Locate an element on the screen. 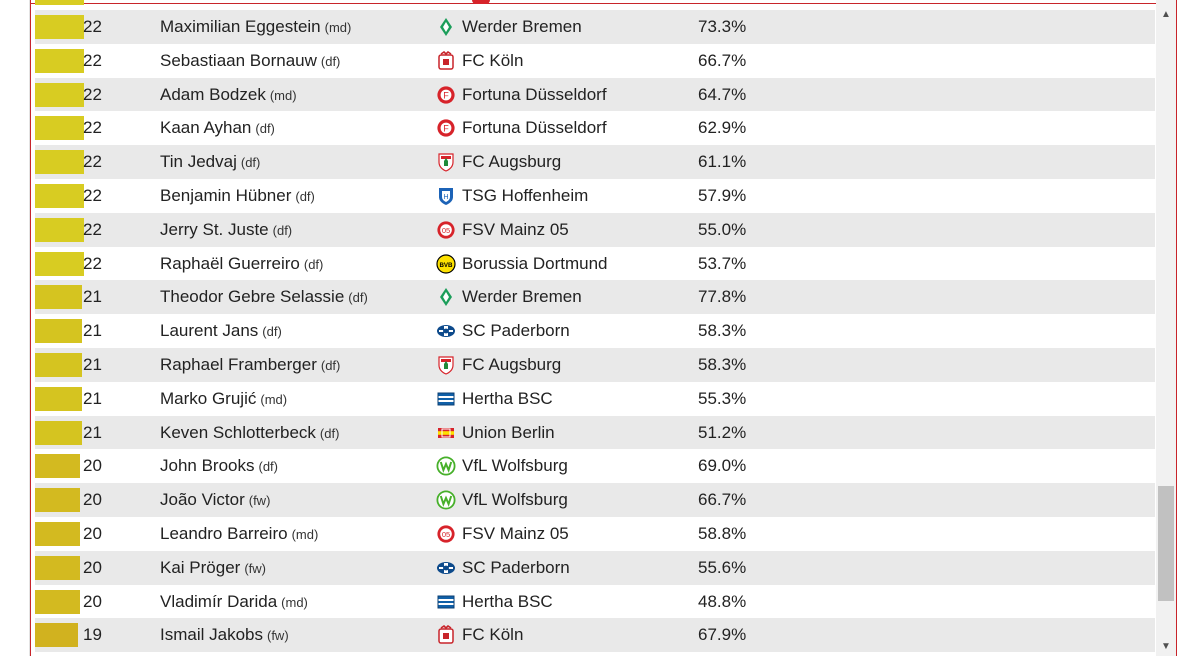 The width and height of the screenshot is (1204, 656). club-name: Werder Bremen is located at coordinates (522, 297).